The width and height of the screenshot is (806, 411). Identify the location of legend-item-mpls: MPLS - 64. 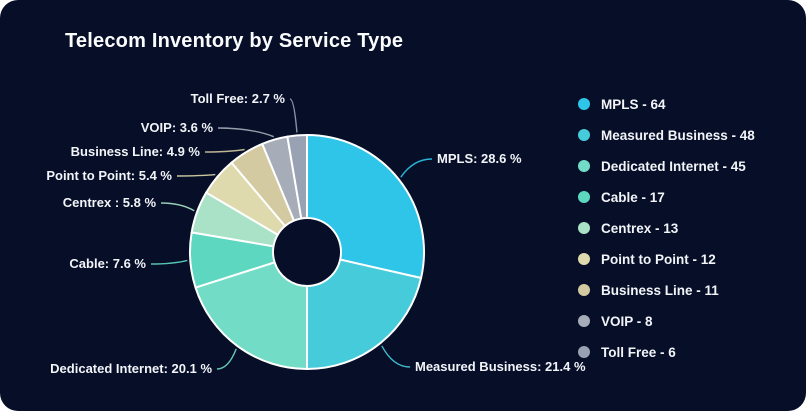
(666, 104).